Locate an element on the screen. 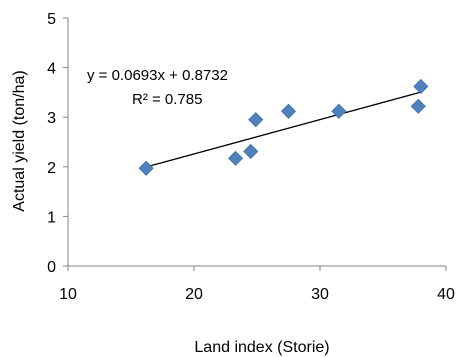 This screenshot has height=357, width=460. y-axis-title: Actual yield (ton/ha) is located at coordinates (19, 140).